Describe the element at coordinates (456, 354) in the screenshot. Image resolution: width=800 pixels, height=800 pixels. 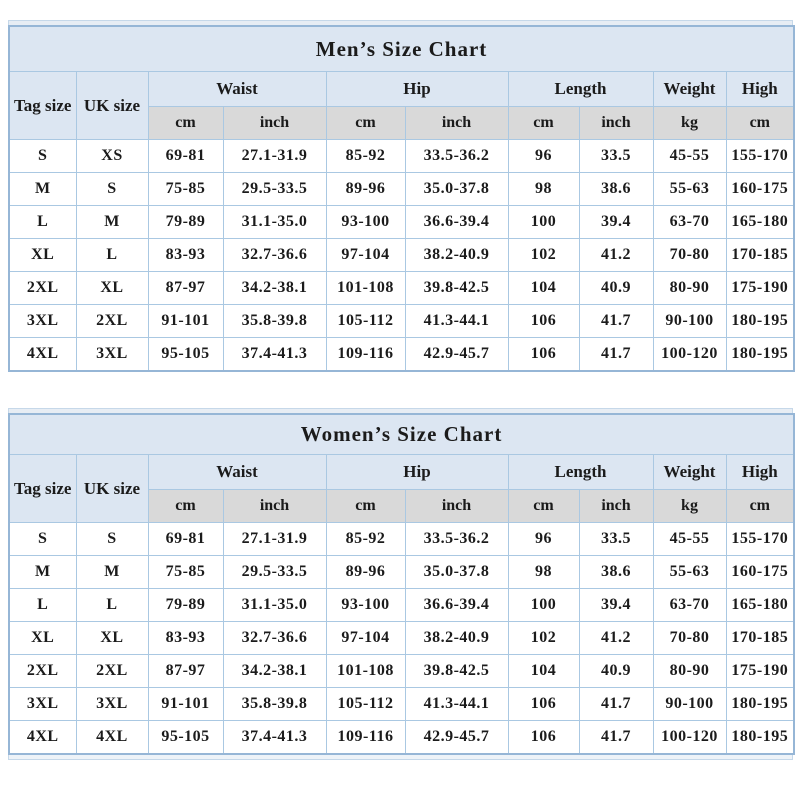
I see `size-cell: 42.9-45.7` at that location.